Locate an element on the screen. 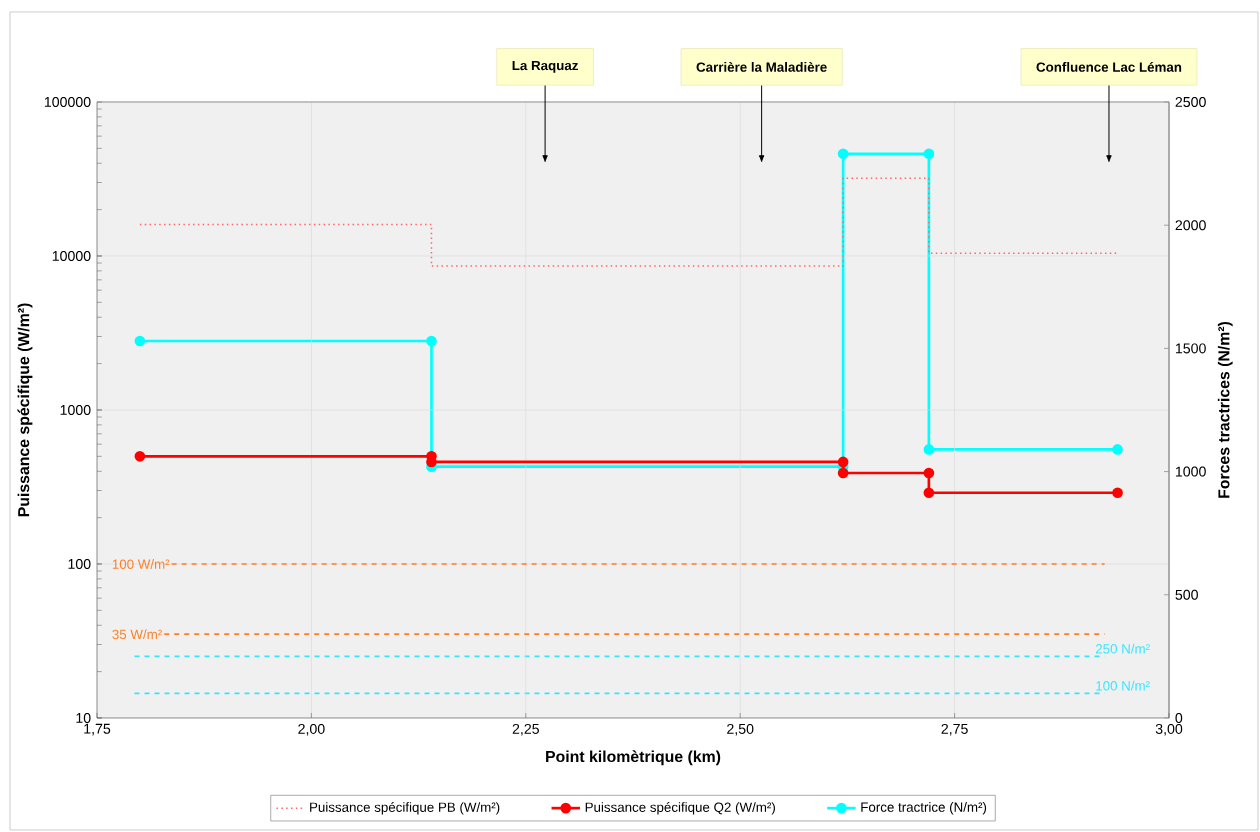 The width and height of the screenshot is (1260, 832). y2-tick-label: 500 is located at coordinates (1186, 594).